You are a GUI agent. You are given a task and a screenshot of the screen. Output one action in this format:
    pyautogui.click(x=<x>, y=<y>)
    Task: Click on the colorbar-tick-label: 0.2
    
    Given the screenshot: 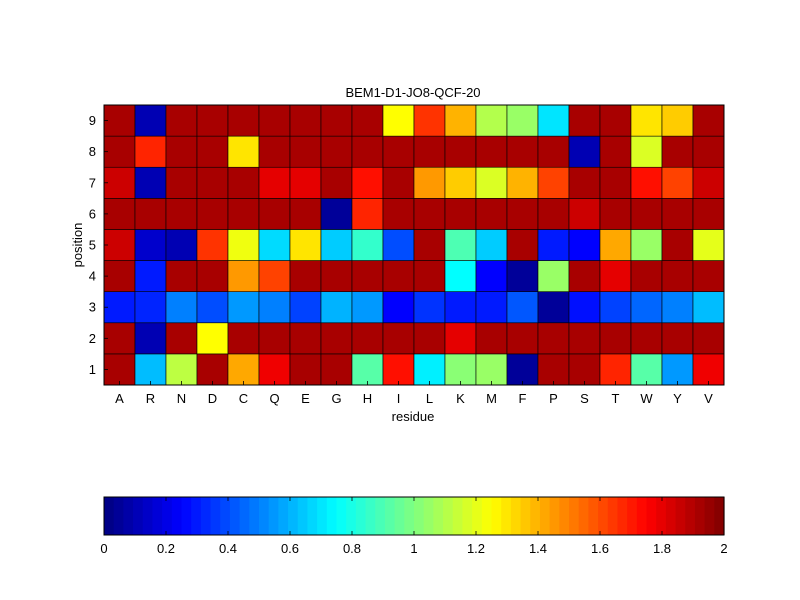 What is the action you would take?
    pyautogui.click(x=166, y=548)
    